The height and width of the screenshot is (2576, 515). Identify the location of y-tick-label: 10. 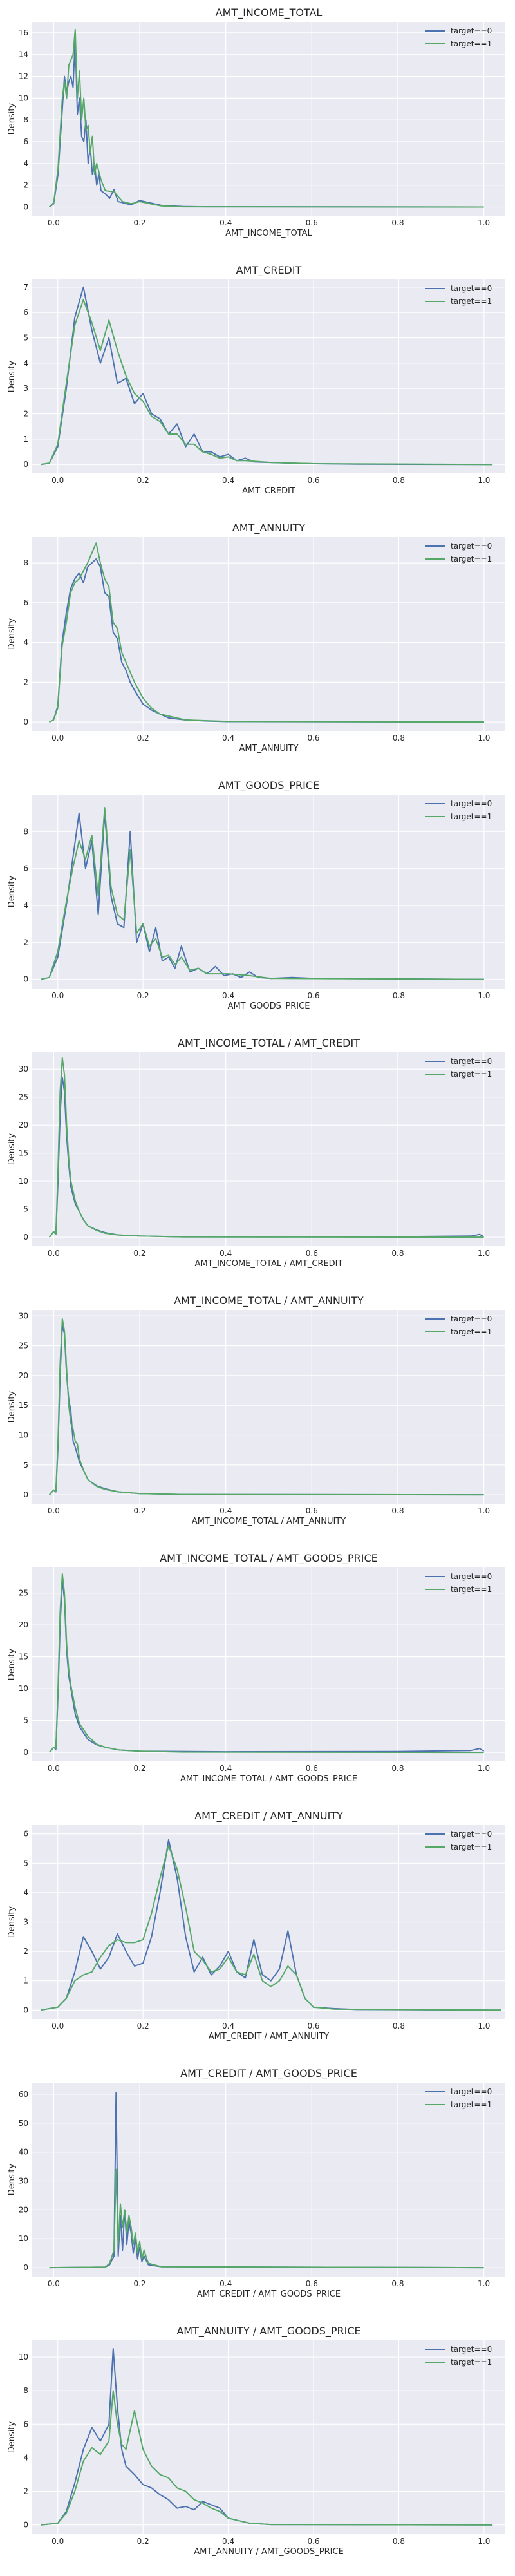
(23, 1181).